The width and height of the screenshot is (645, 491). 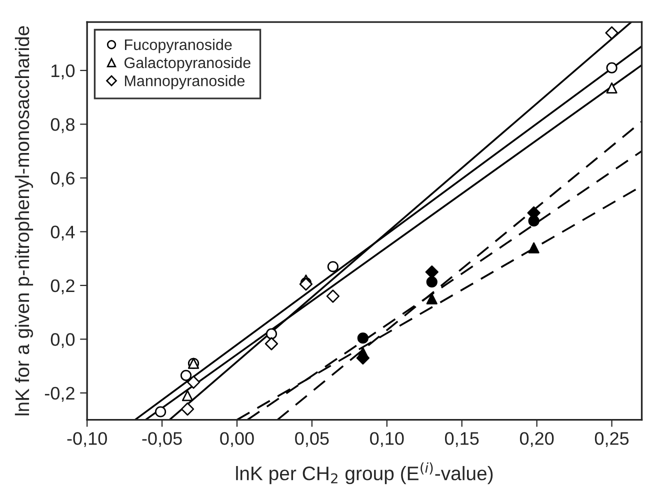 What do you see at coordinates (462, 440) in the screenshot?
I see `x-tick-label: 0,15` at bounding box center [462, 440].